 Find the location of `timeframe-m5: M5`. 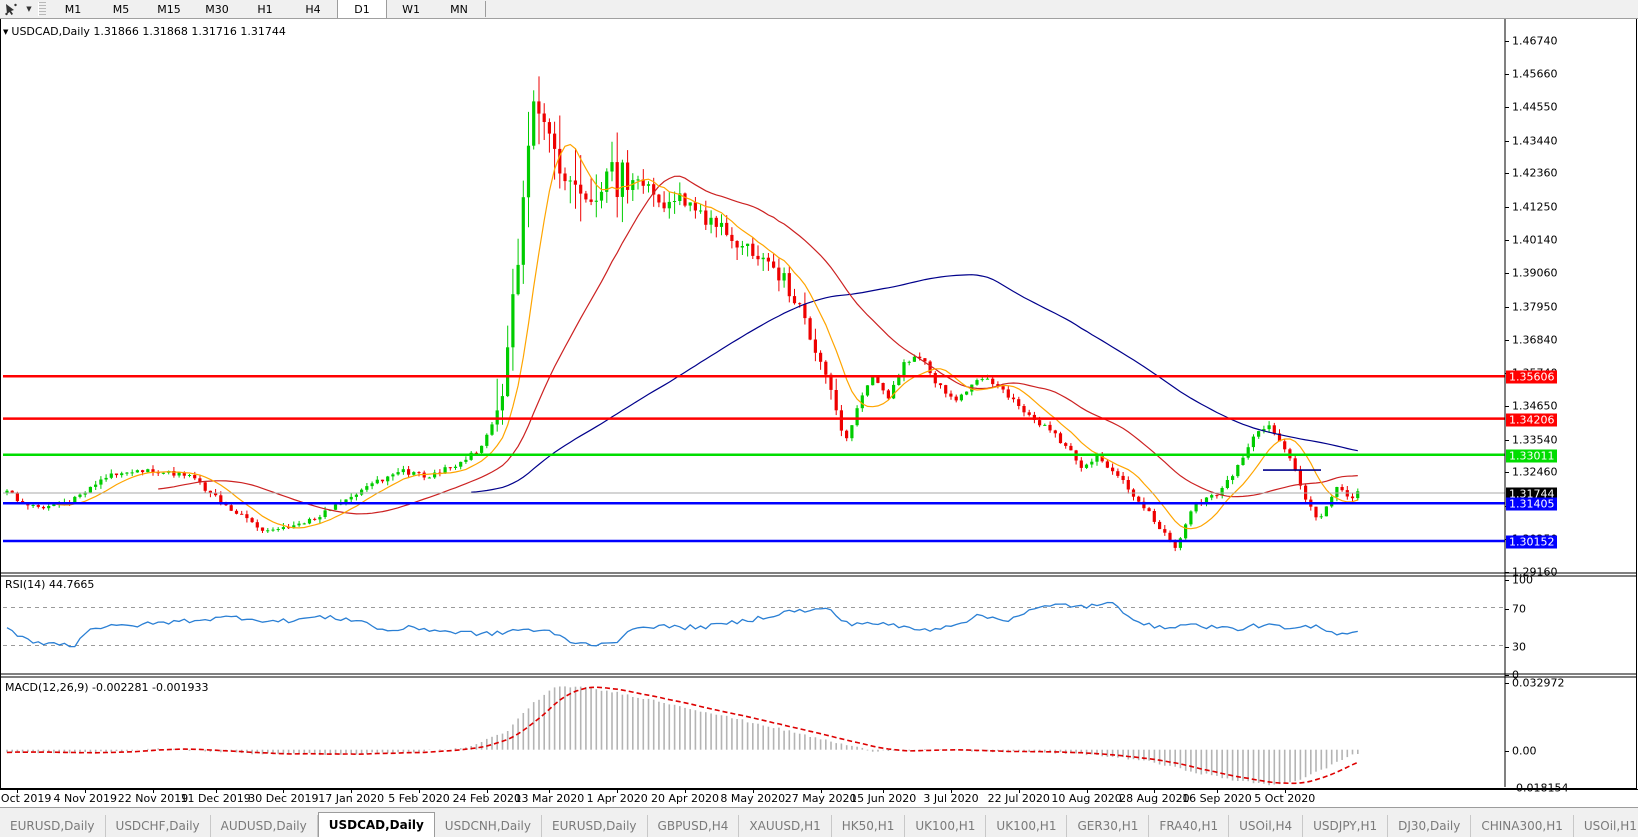

timeframe-m5: M5 is located at coordinates (121, 9).